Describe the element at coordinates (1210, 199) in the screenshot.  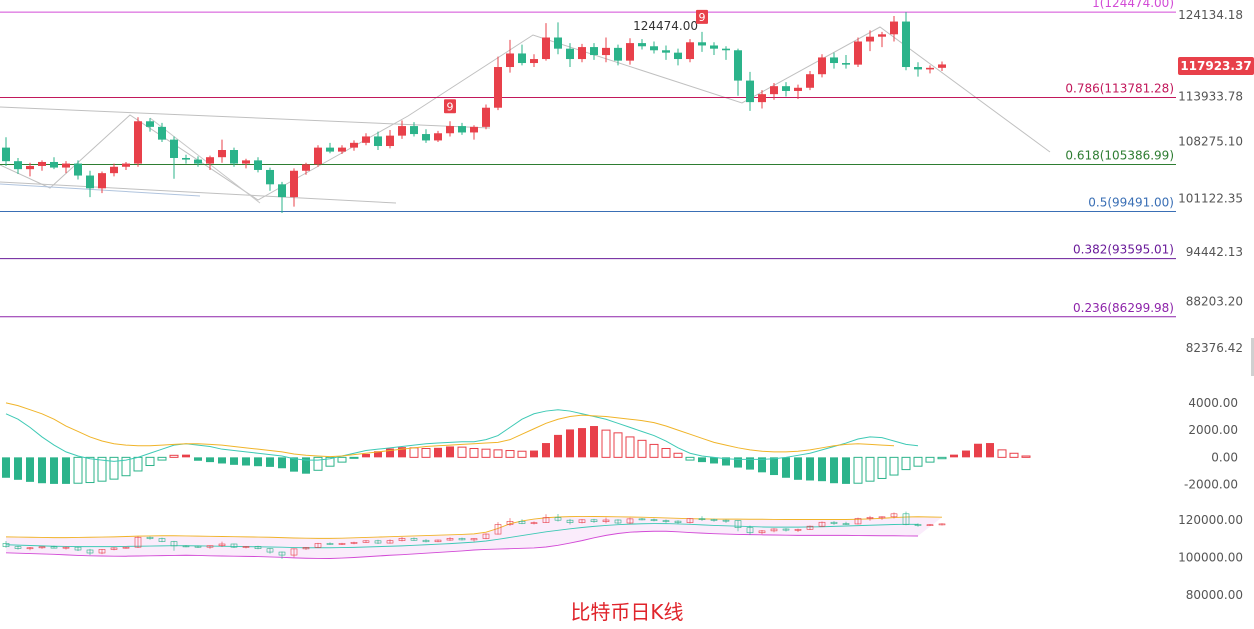
I see `price-tick-label: 101122.35` at that location.